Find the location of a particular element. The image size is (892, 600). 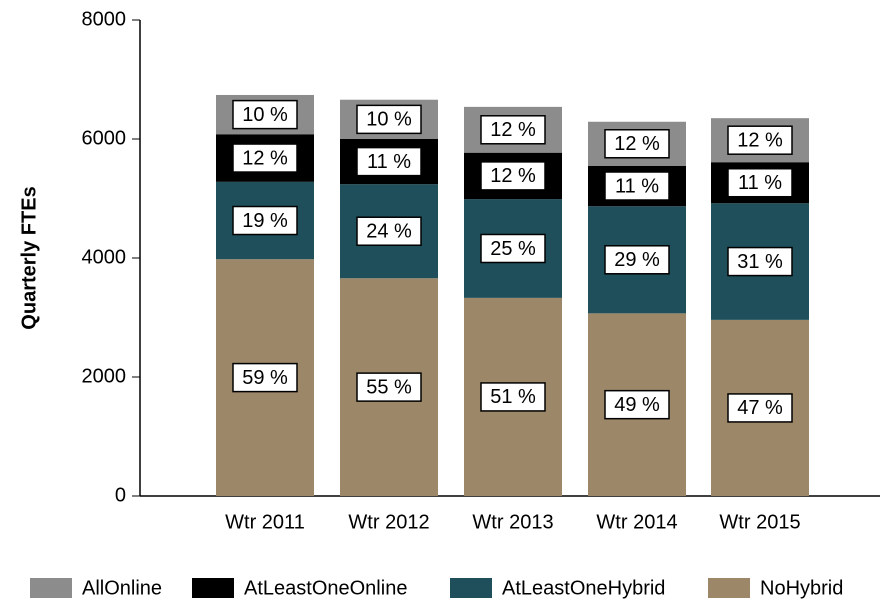

y-tick-label: 2000 is located at coordinates (104, 376).